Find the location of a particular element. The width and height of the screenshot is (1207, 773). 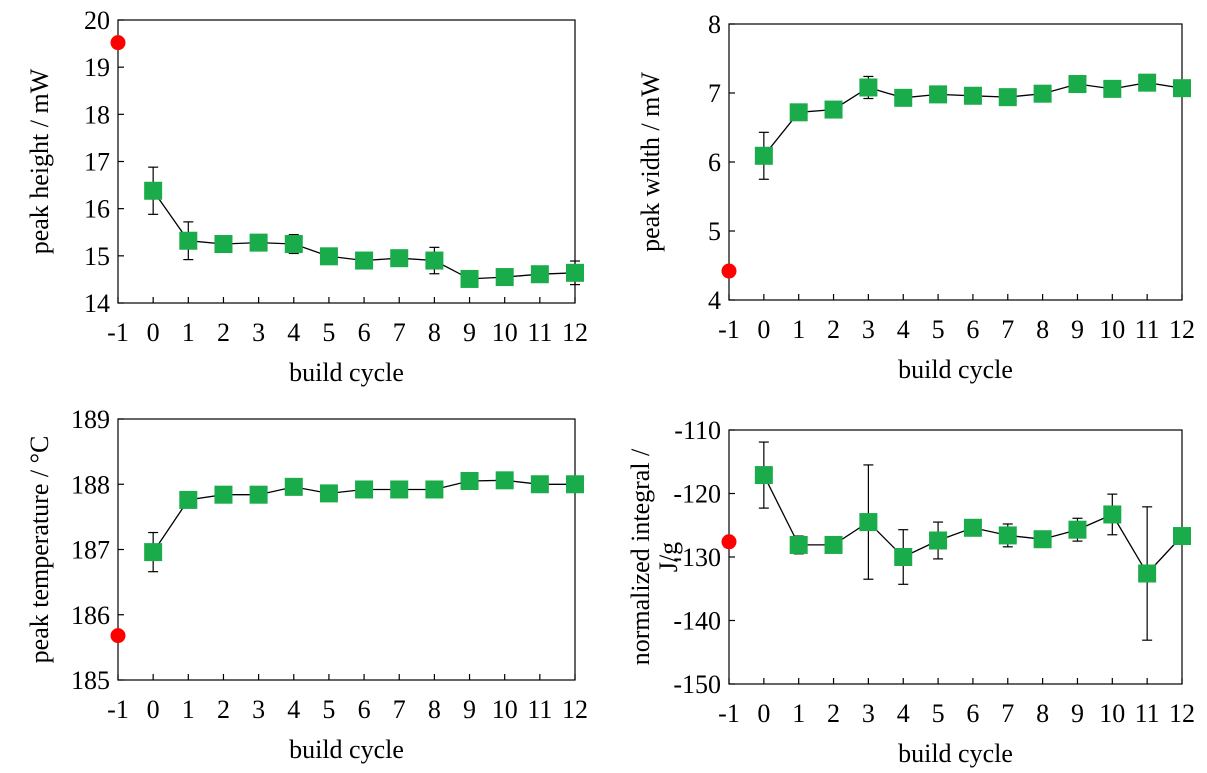

y-tick-label: 18 is located at coordinates (97, 114).